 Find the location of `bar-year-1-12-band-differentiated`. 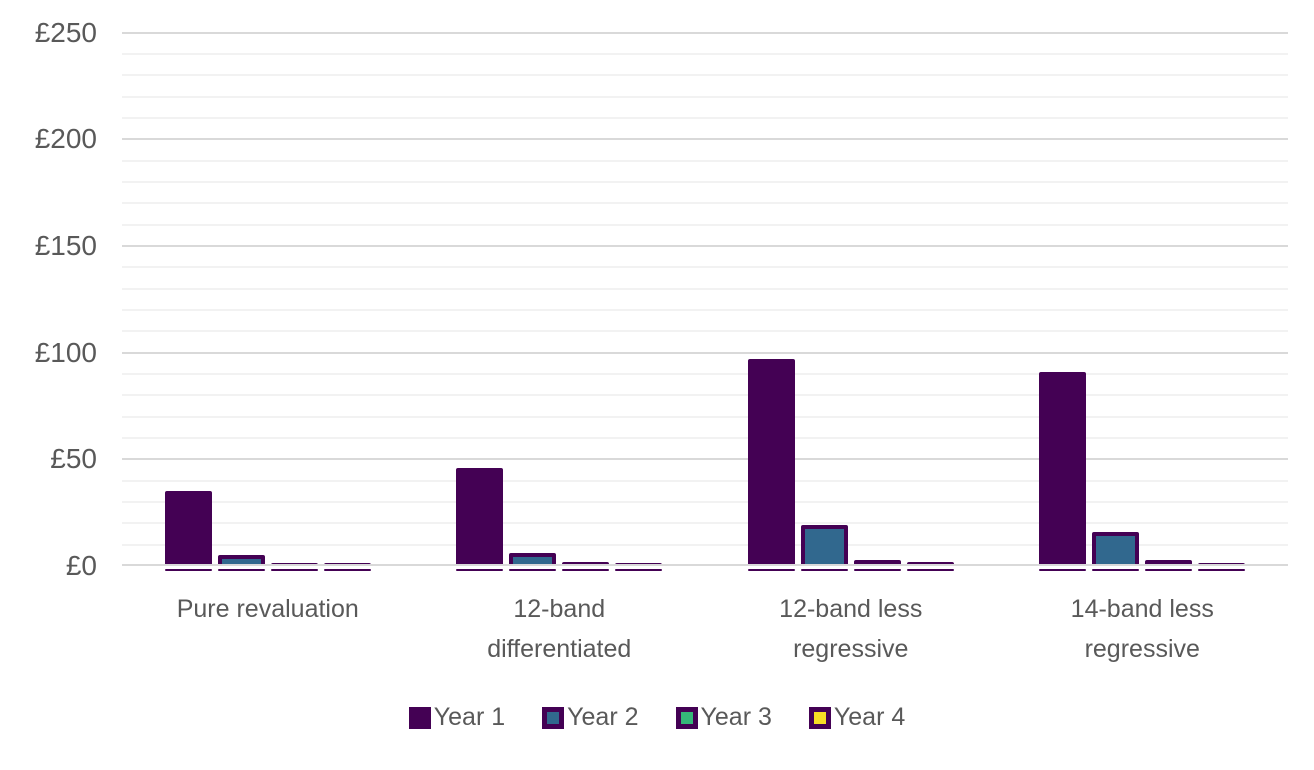

bar-year-1-12-band-differentiated is located at coordinates (480, 516).